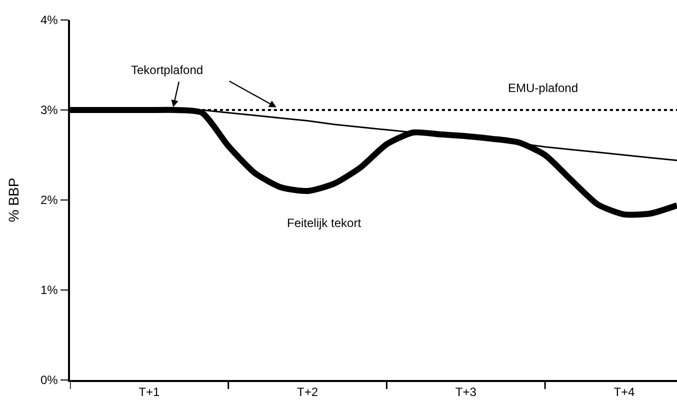  What do you see at coordinates (49, 20) in the screenshot?
I see `y-tick-label: 4%` at bounding box center [49, 20].